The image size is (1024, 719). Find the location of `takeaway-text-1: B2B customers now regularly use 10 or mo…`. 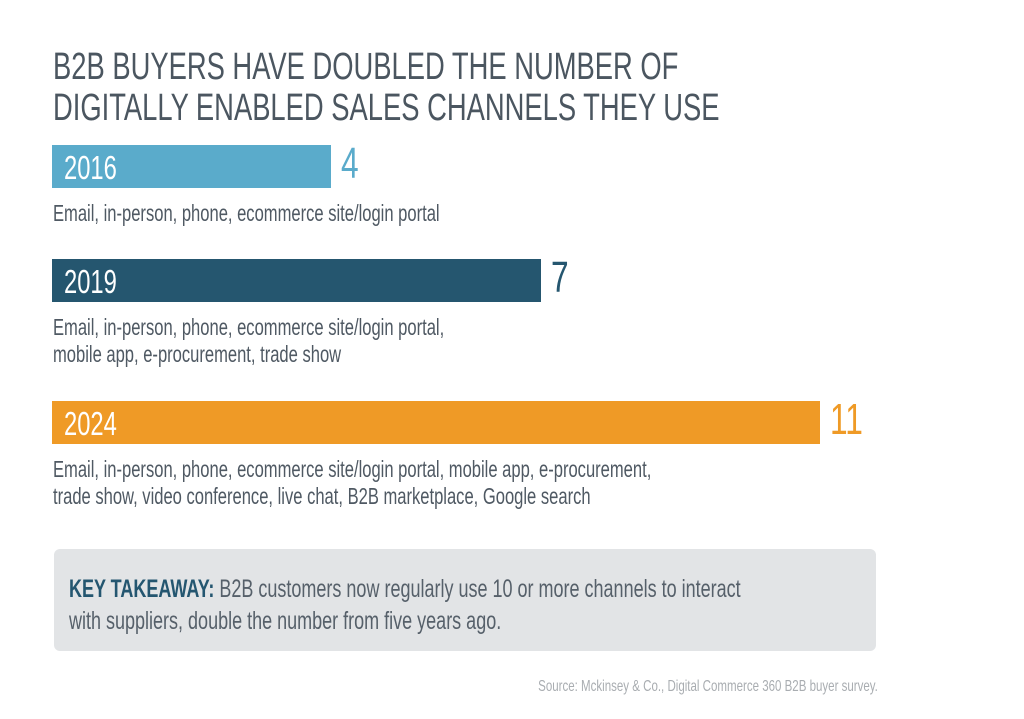

takeaway-text-1: B2B customers now regularly use 10 or mo… is located at coordinates (480, 589).